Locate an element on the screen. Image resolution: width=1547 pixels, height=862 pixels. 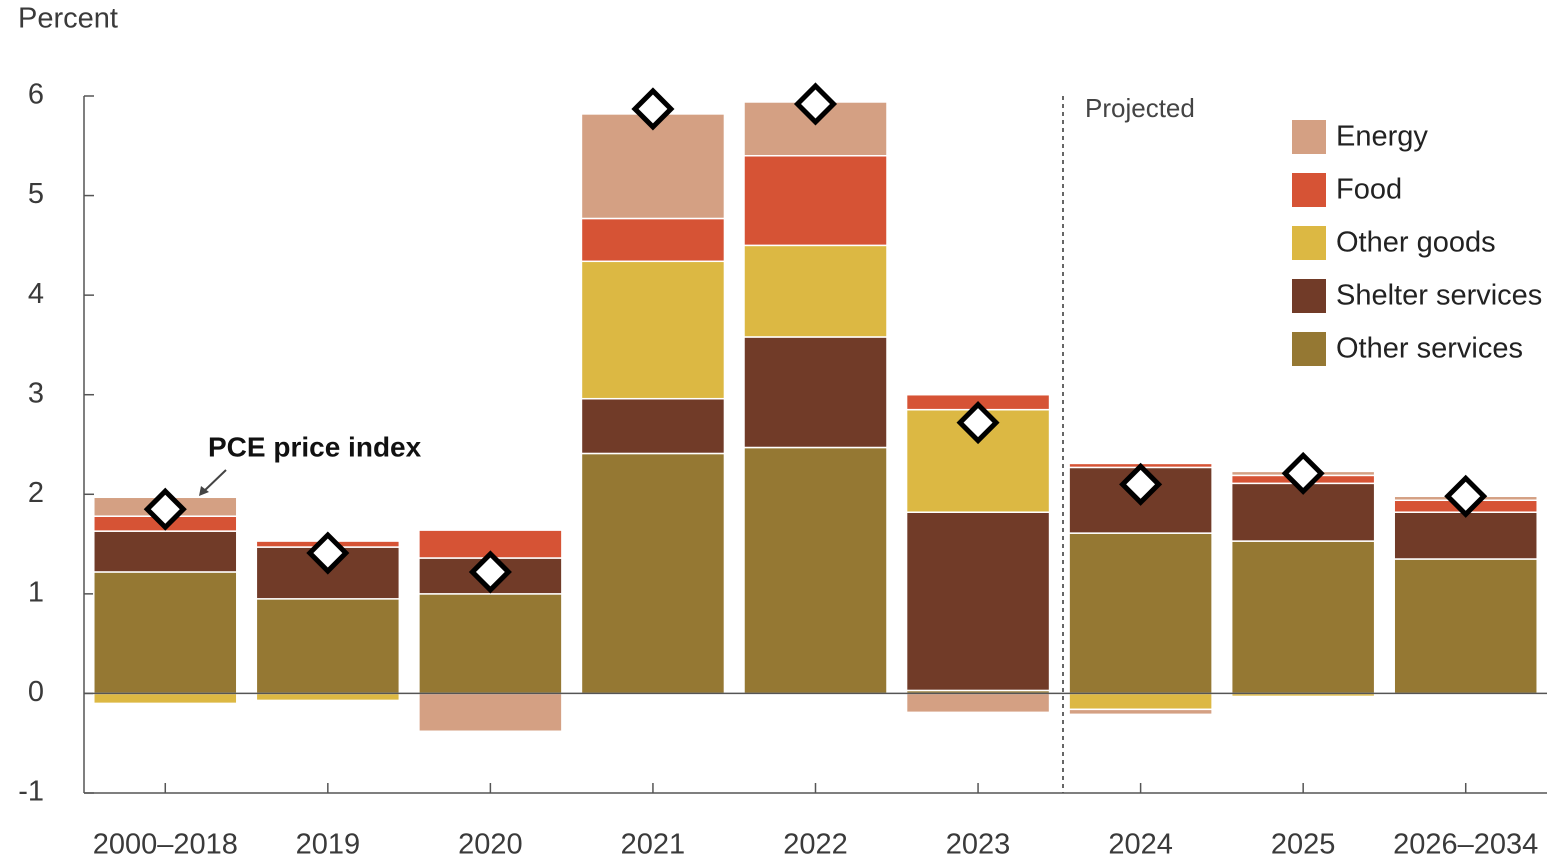
x-tick-label: 2000–2018 is located at coordinates (165, 845).